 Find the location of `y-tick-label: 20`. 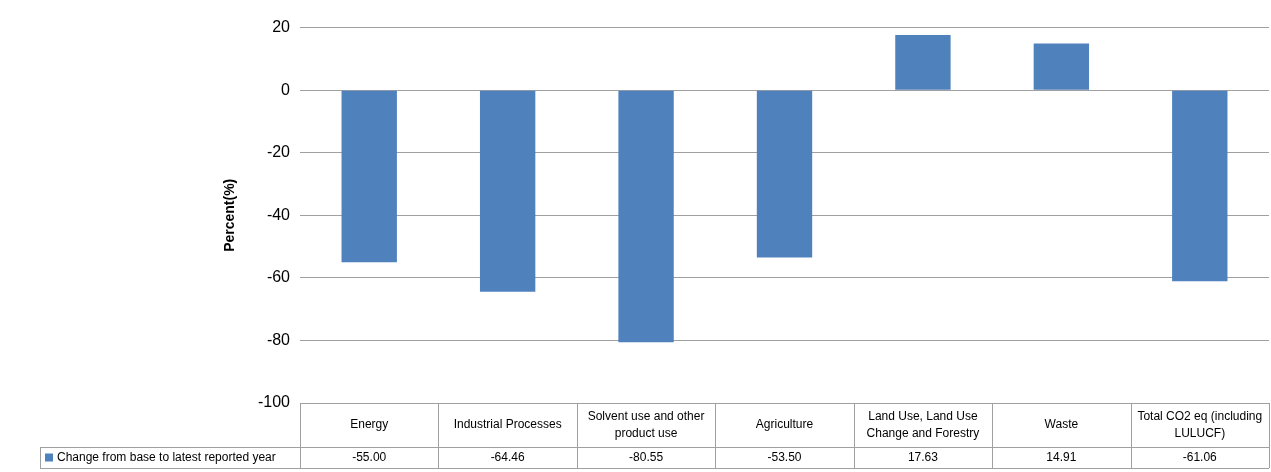

y-tick-label: 20 is located at coordinates (281, 27).